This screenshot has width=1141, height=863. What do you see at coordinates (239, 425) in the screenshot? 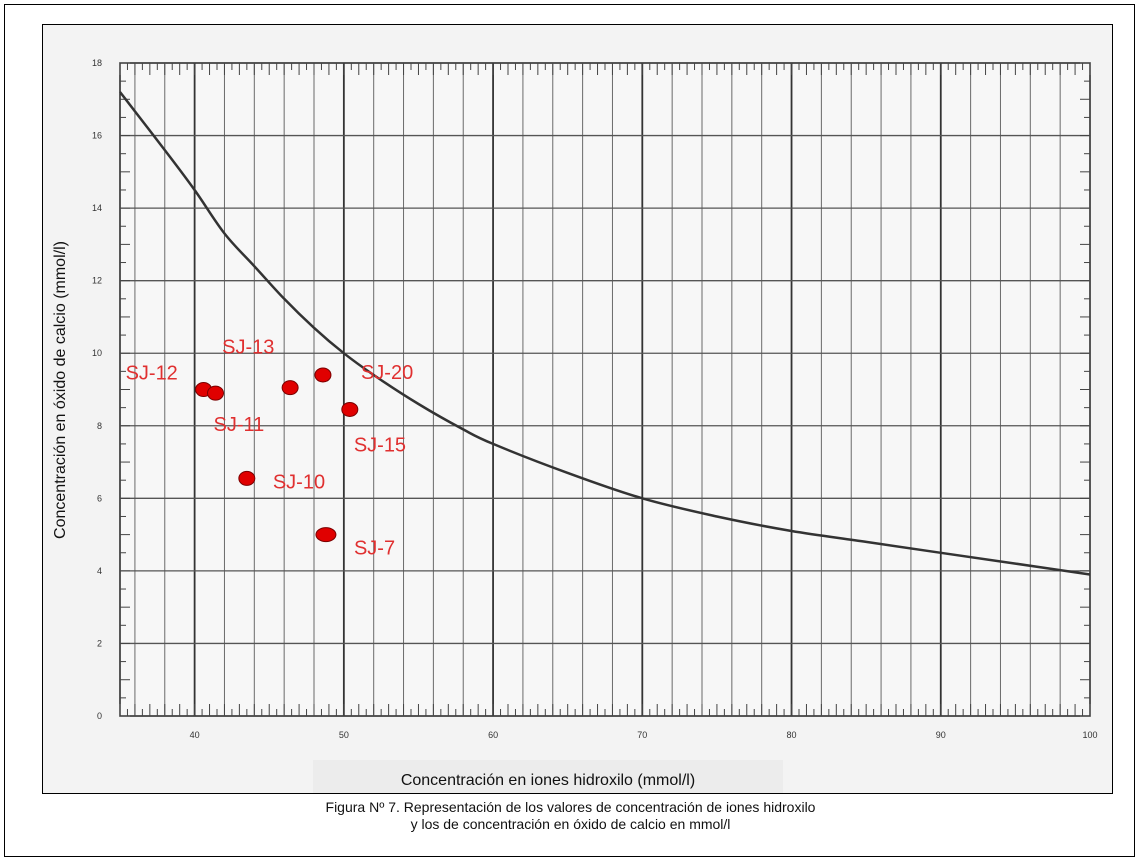
I see `data-label: SJ-11` at bounding box center [239, 425].